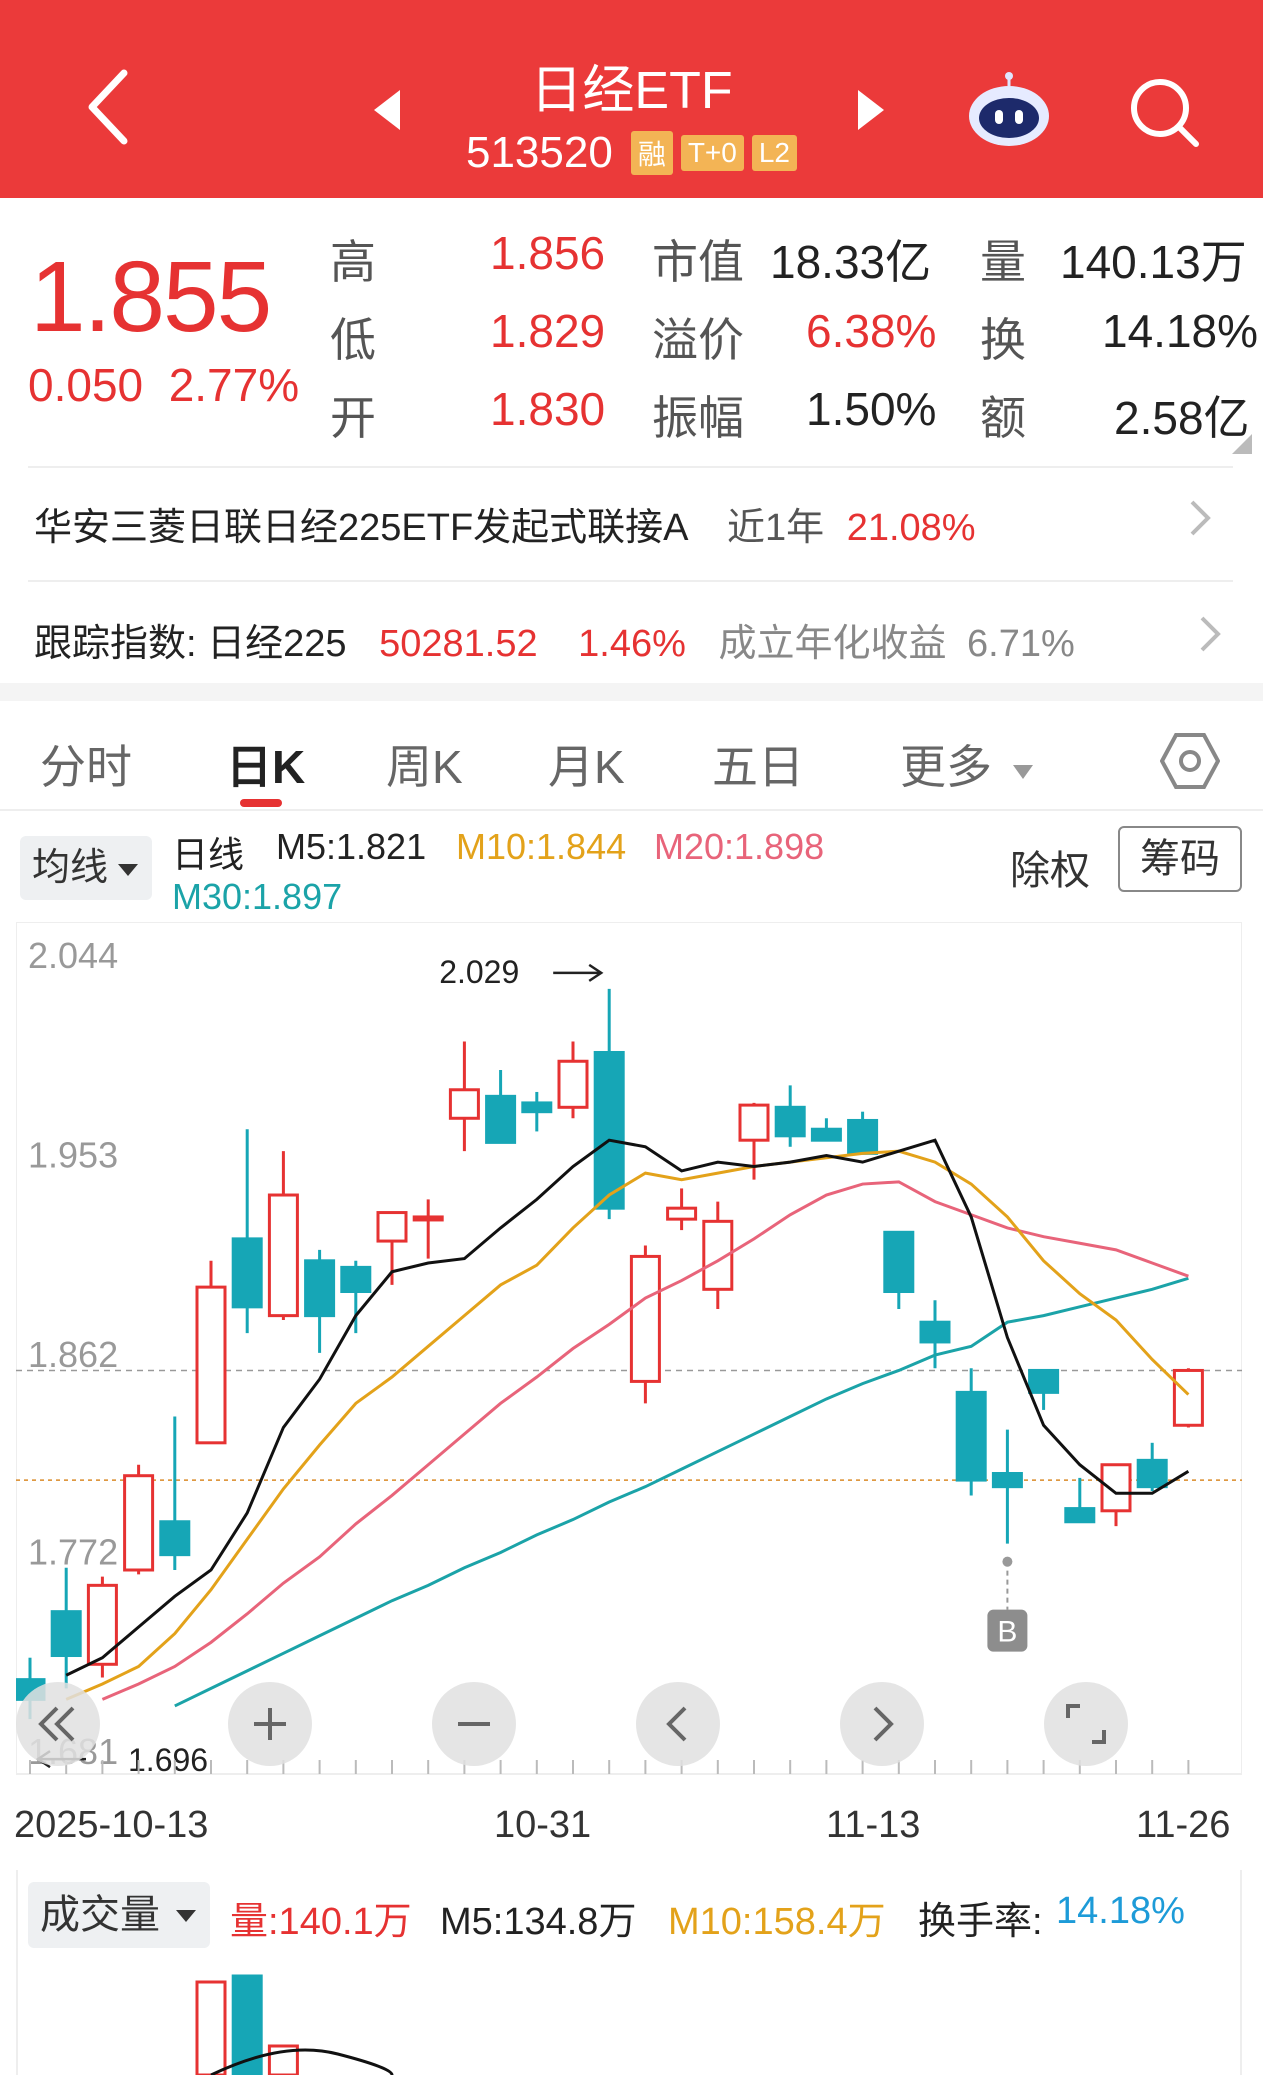 This screenshot has width=1263, height=2075. I want to click on scroll-right-button, so click(882, 1724).